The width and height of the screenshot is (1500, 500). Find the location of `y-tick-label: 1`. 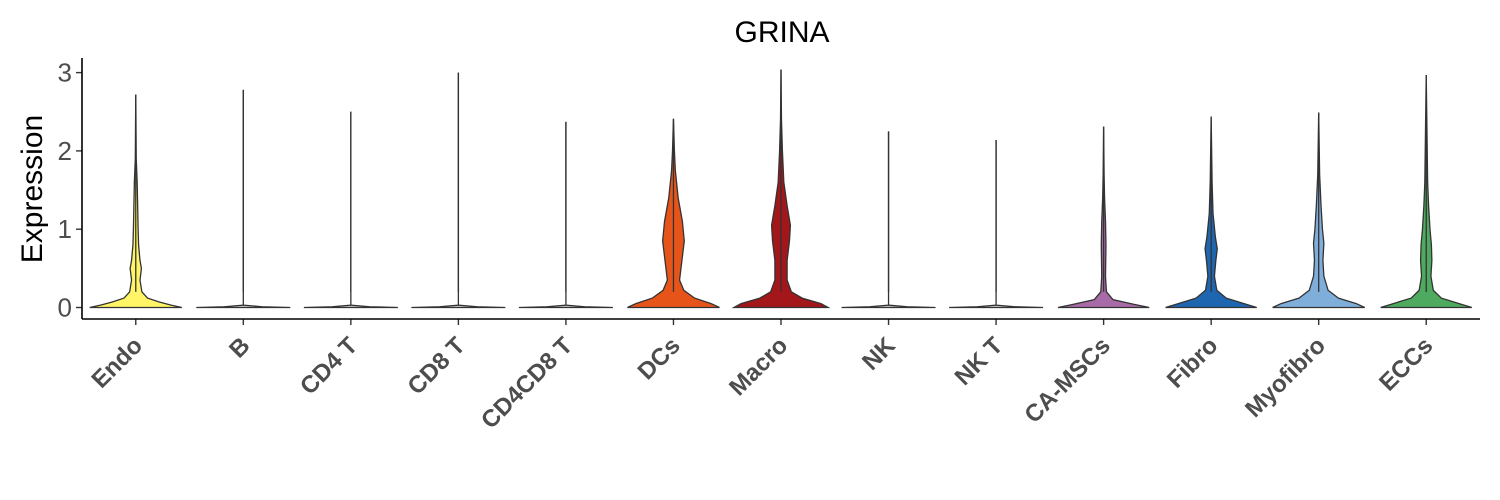

y-tick-label: 1 is located at coordinates (65, 229).